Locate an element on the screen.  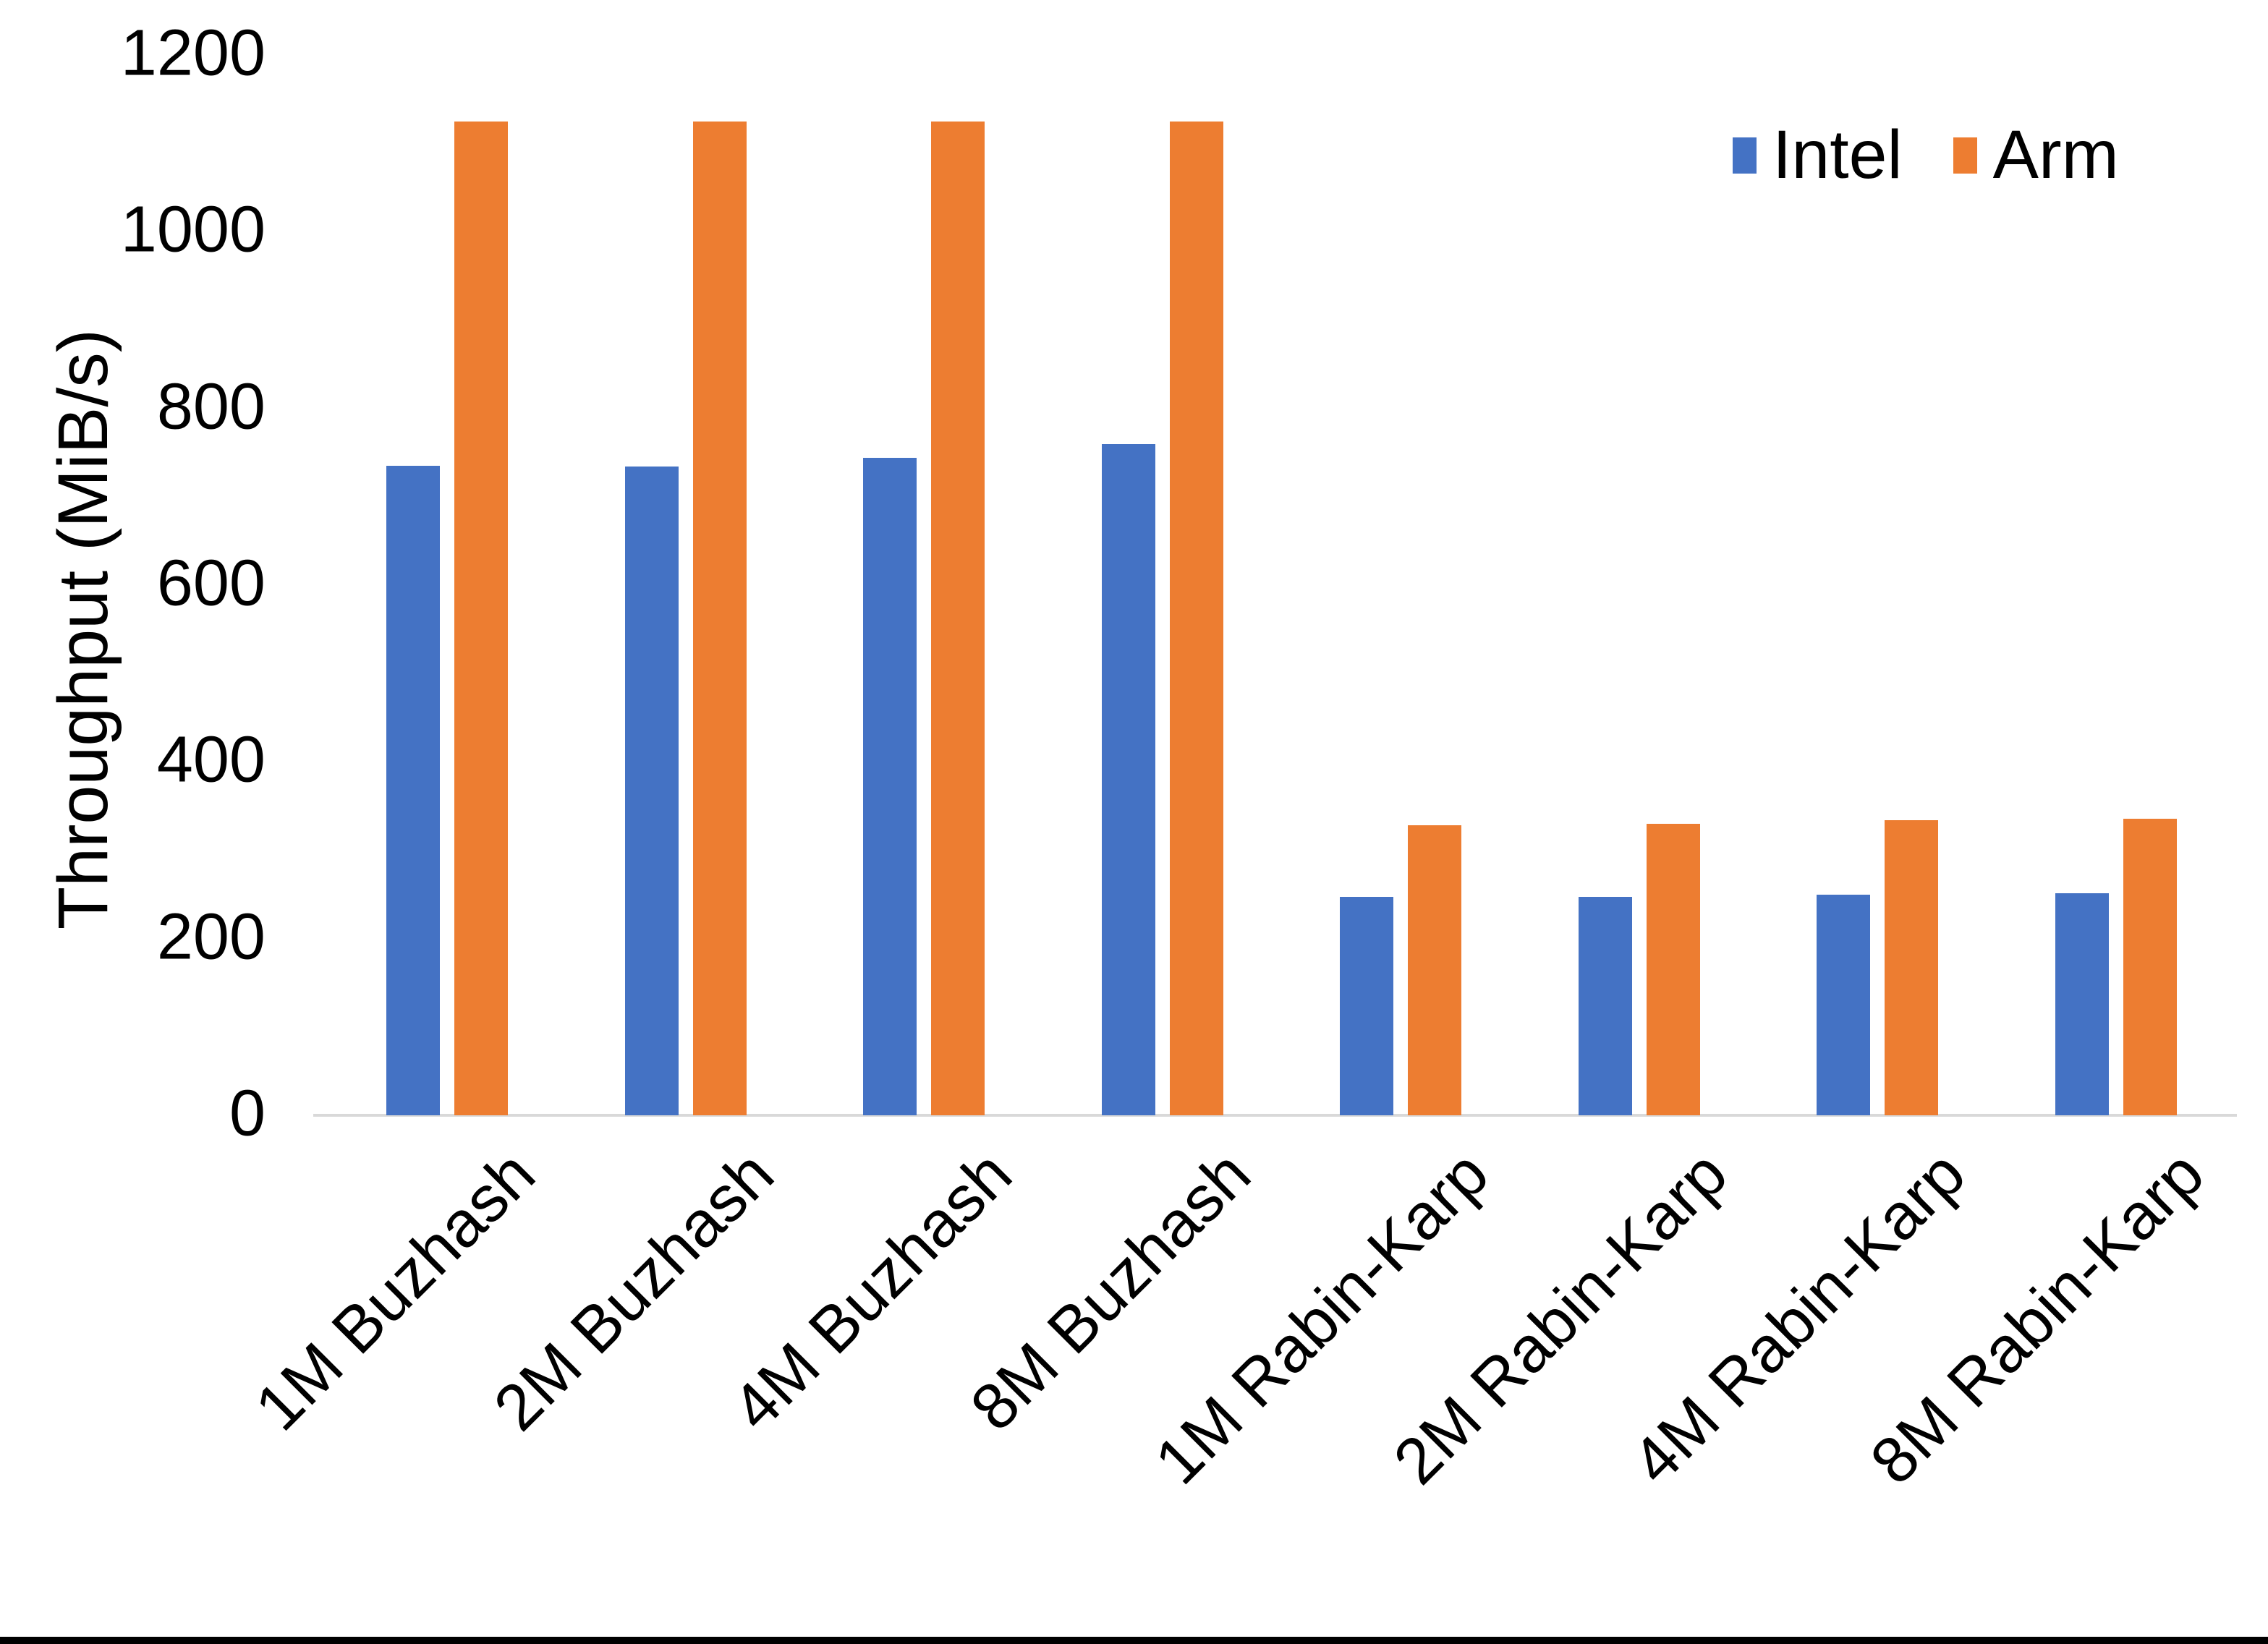
legend-label-intel: Intel is located at coordinates (1837, 154).